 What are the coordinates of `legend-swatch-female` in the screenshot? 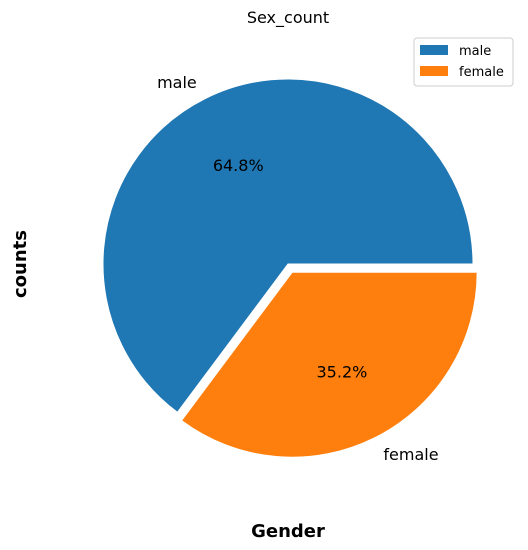 It's located at (434, 71).